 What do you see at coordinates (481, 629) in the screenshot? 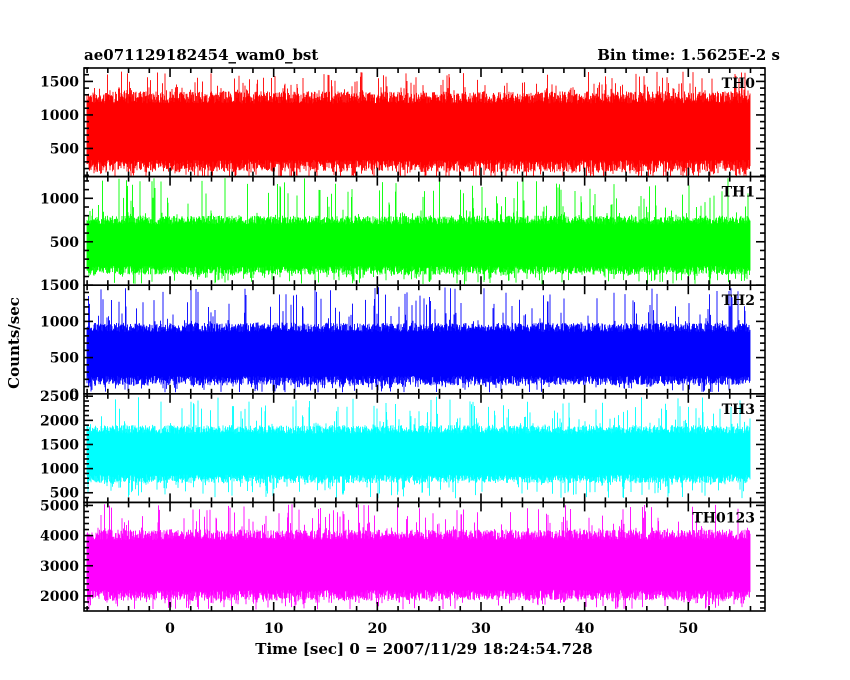
I see `x-tick-label: 30` at bounding box center [481, 629].